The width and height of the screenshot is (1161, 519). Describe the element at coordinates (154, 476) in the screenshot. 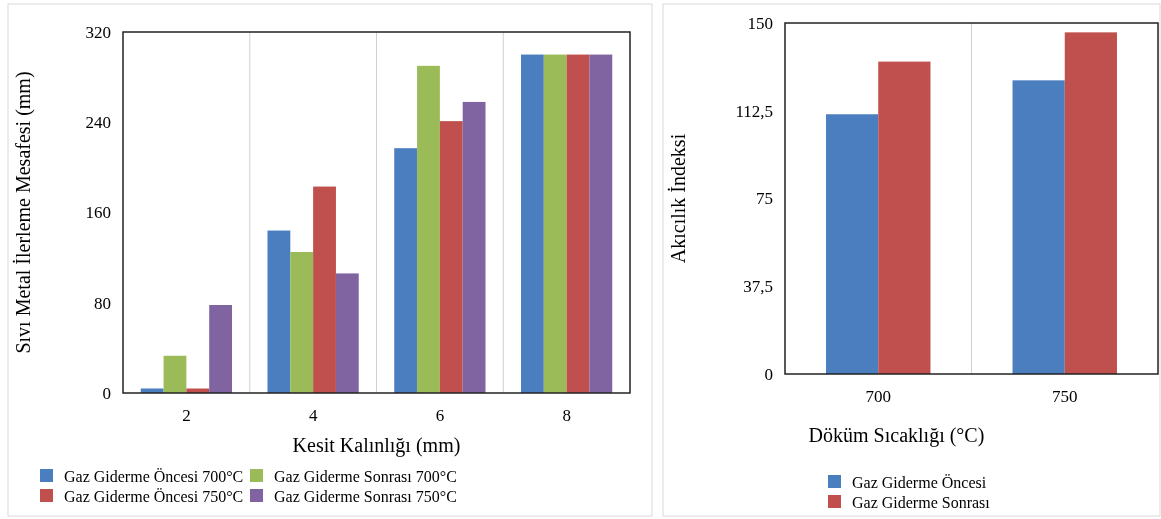

I see `legend-label: Gaz Giderme Öncesi 700°C` at that location.